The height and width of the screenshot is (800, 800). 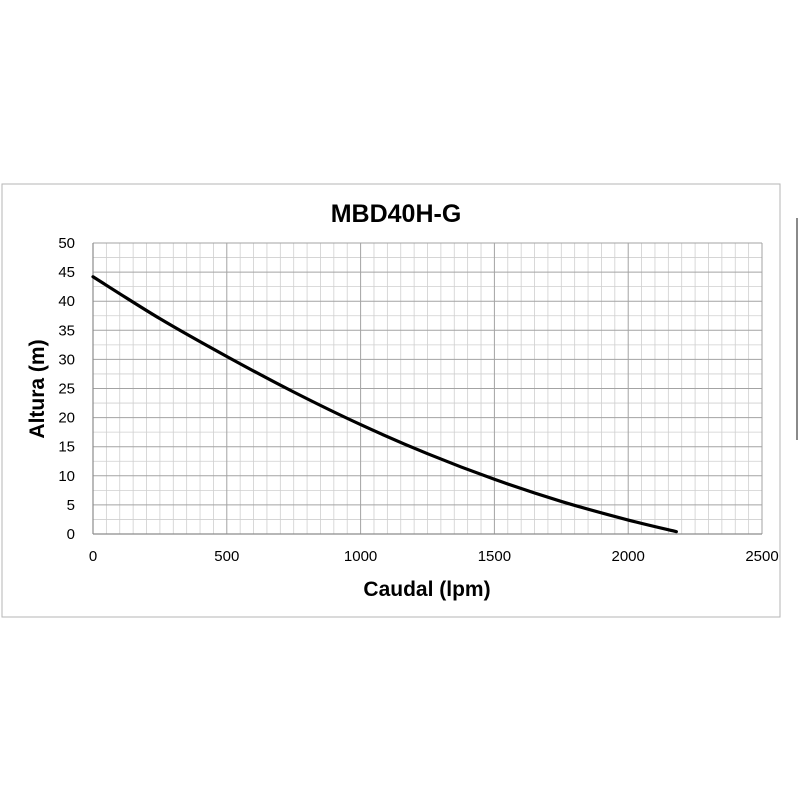 I want to click on y-tick-label: 15, so click(x=66, y=447).